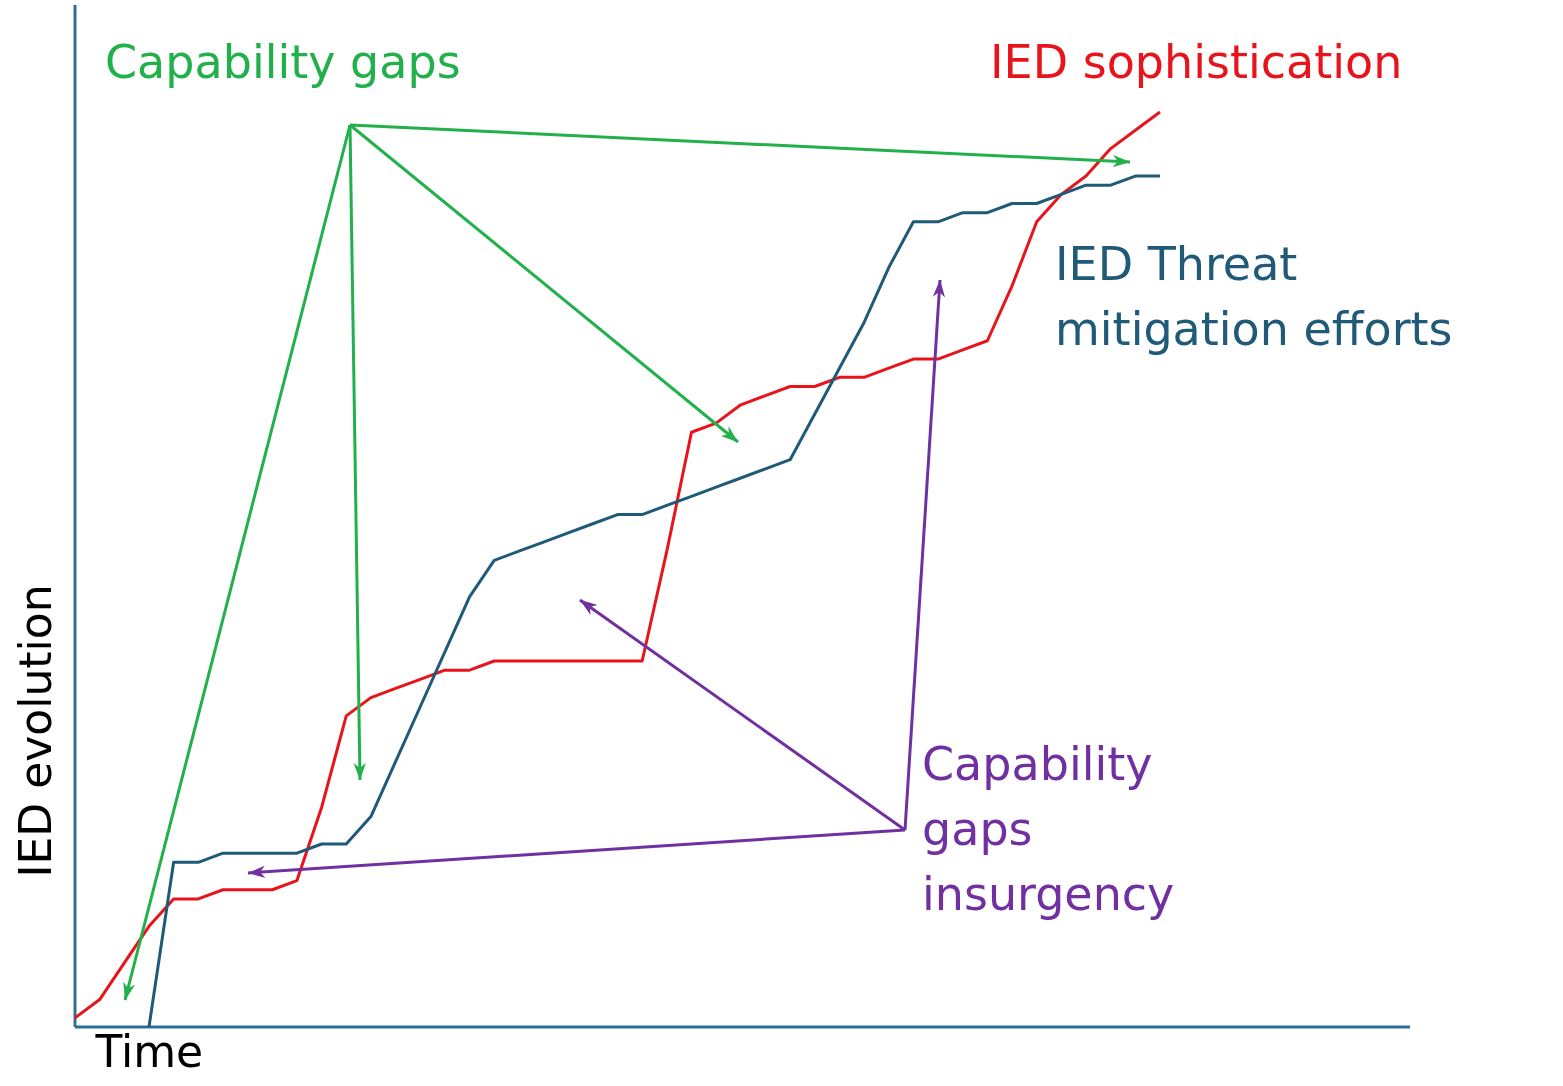 The image size is (1563, 1086). Describe the element at coordinates (1048, 829) in the screenshot. I see `annotation: Capability gaps insurgency` at that location.